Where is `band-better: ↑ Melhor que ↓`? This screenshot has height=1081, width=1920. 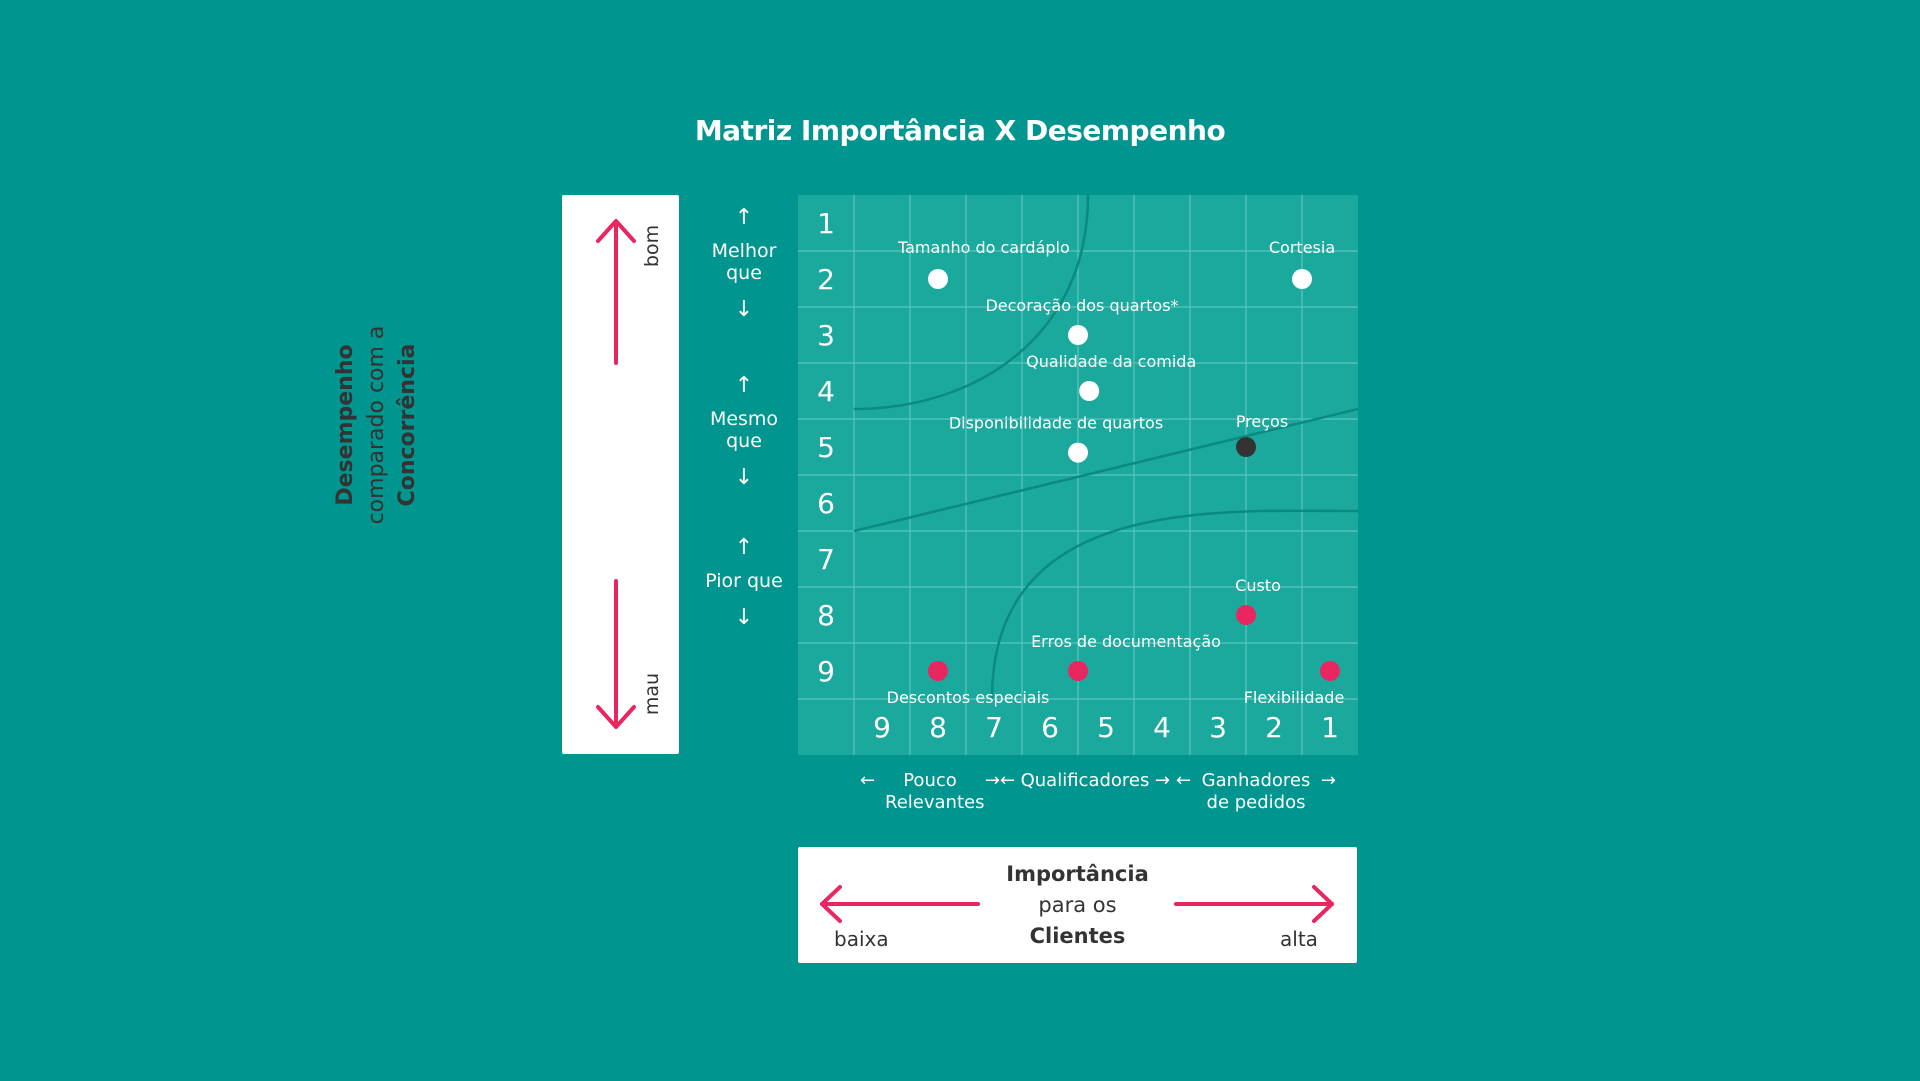
band-better: ↑ Melhor que ↓ is located at coordinates (744, 264).